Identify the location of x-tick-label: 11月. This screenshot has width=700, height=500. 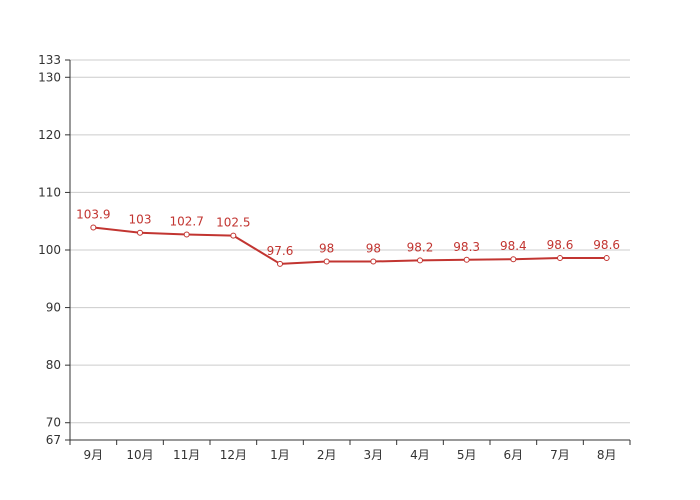
(186, 455).